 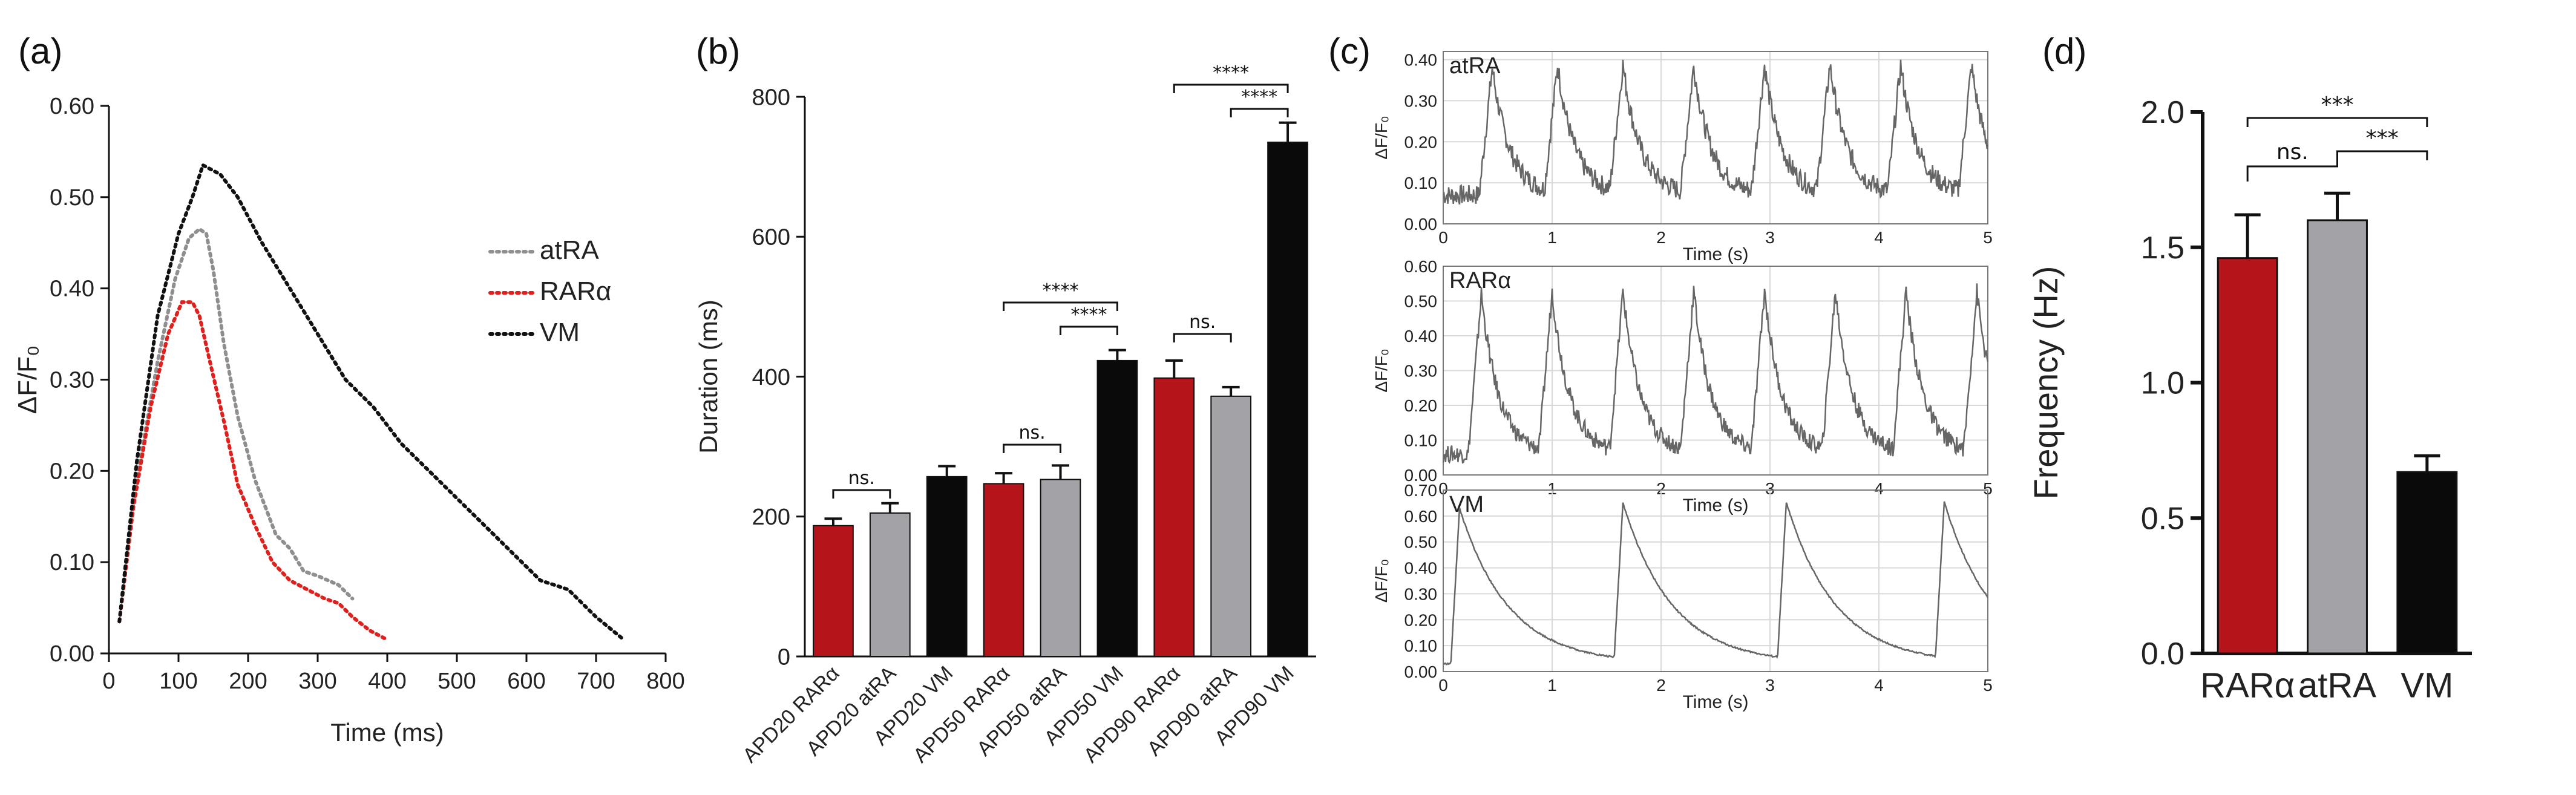 I want to click on a-series-atRA-line, so click(x=236, y=425).